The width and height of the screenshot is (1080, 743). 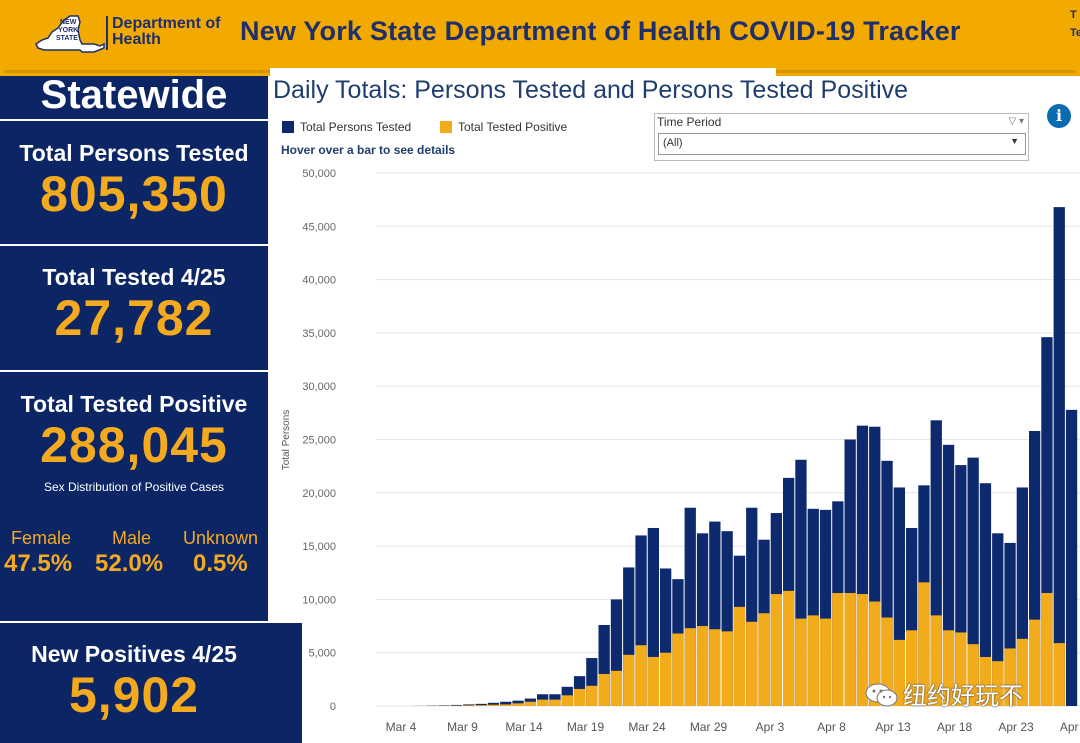 I want to click on filter-funnel-icon: ▽ ▾, so click(x=1016, y=121).